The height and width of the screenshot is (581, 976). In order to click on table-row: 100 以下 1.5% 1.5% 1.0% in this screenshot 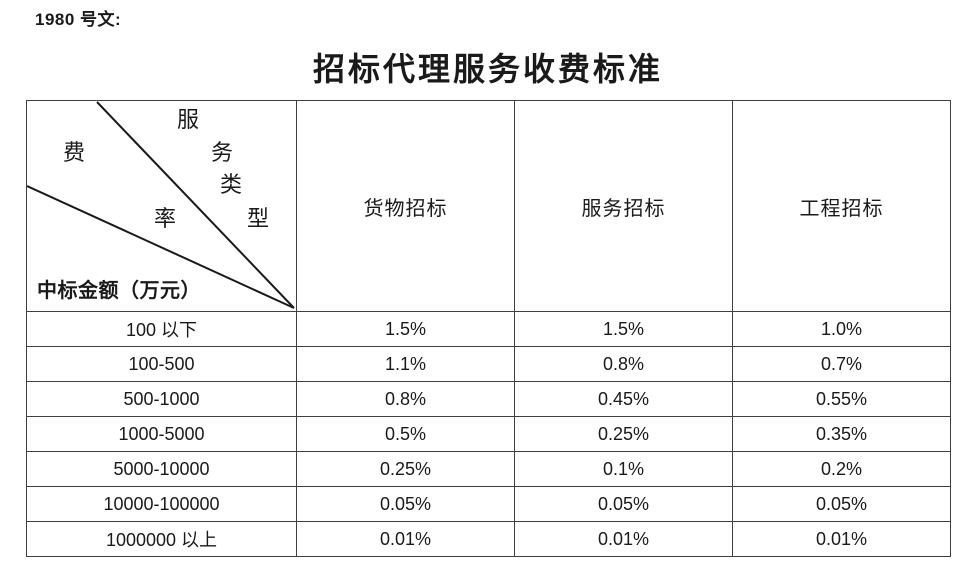, I will do `click(488, 329)`.